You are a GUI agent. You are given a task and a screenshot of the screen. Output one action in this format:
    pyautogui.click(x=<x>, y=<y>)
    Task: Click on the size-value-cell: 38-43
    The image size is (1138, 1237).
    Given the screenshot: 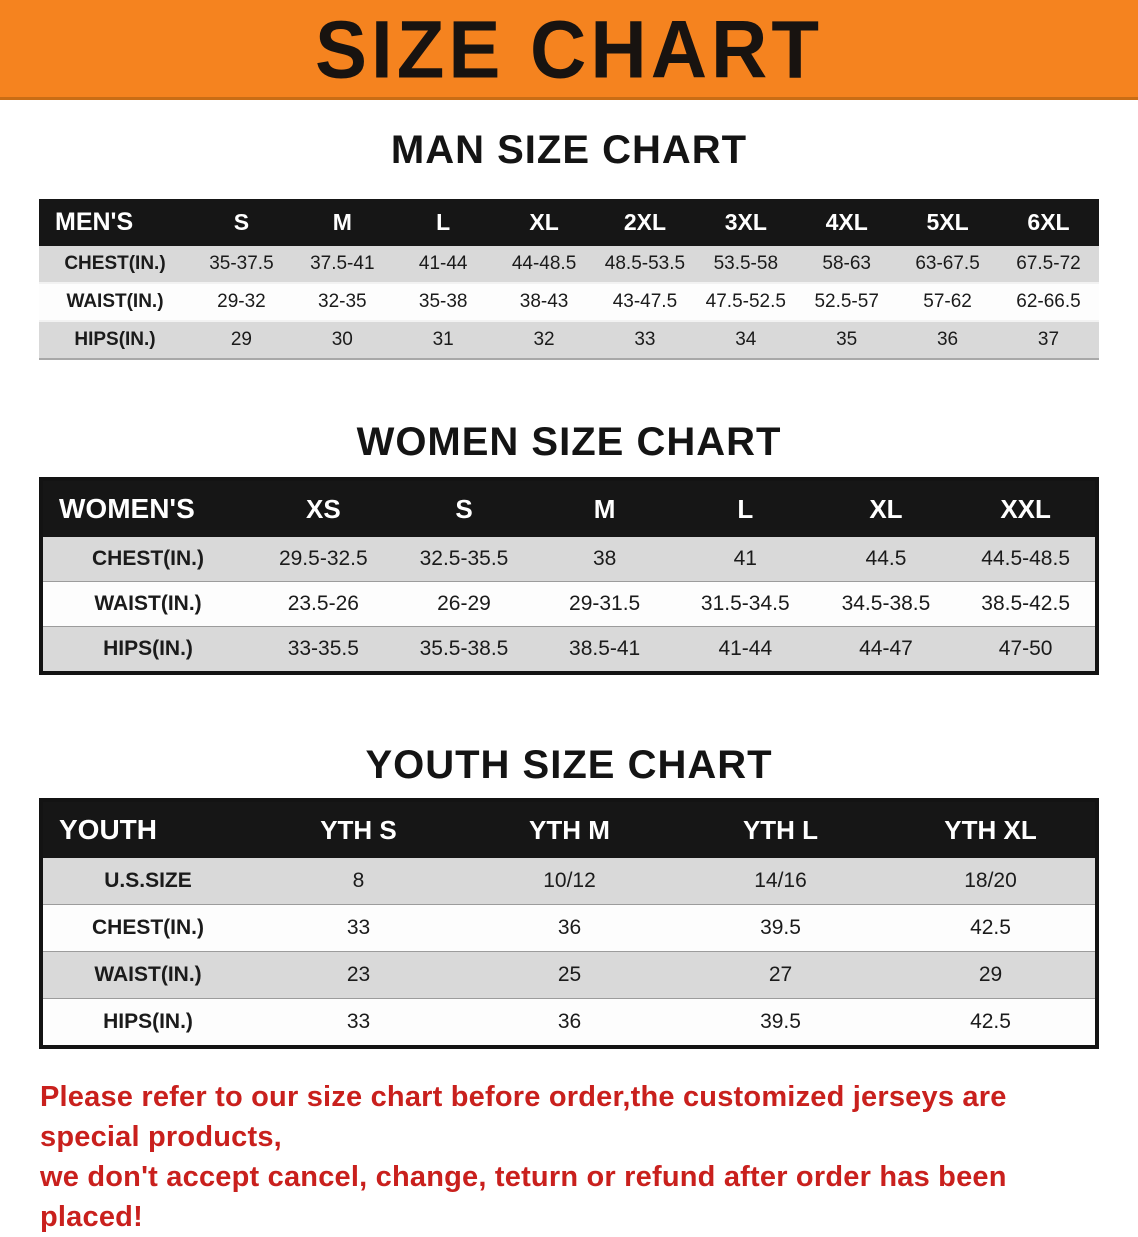 What is the action you would take?
    pyautogui.click(x=544, y=301)
    